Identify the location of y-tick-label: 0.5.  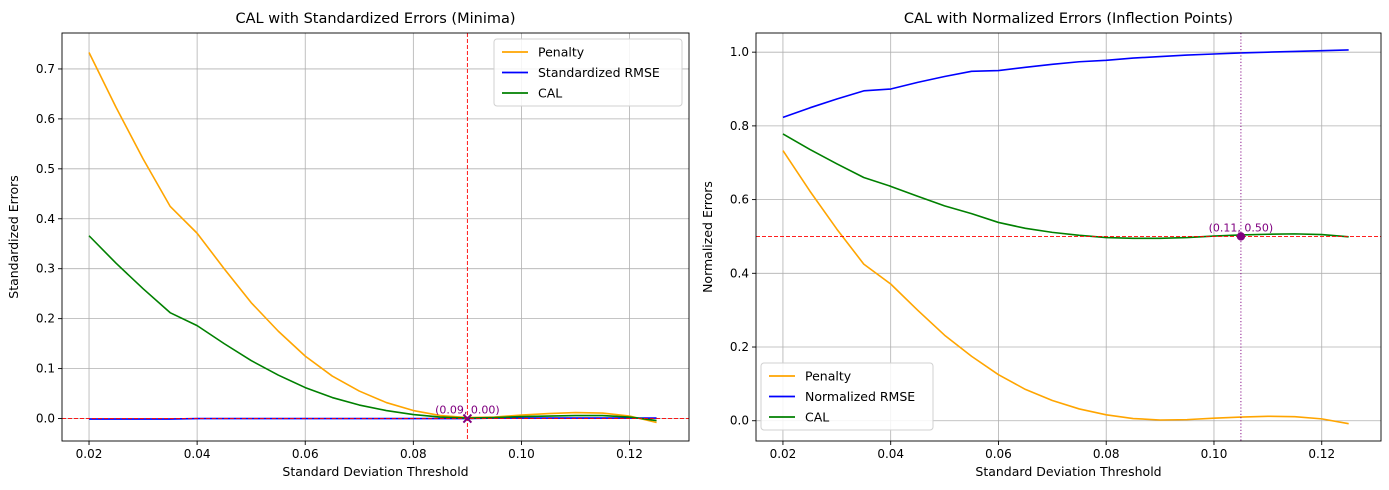
(45, 169).